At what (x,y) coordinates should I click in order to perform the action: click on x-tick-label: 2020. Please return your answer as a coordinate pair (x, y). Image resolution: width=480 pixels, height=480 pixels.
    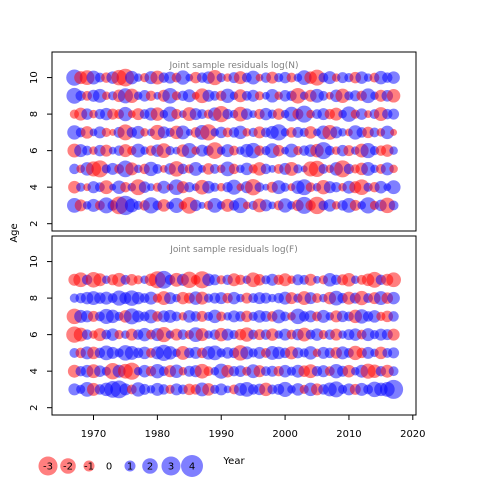
    Looking at the image, I should click on (412, 434).